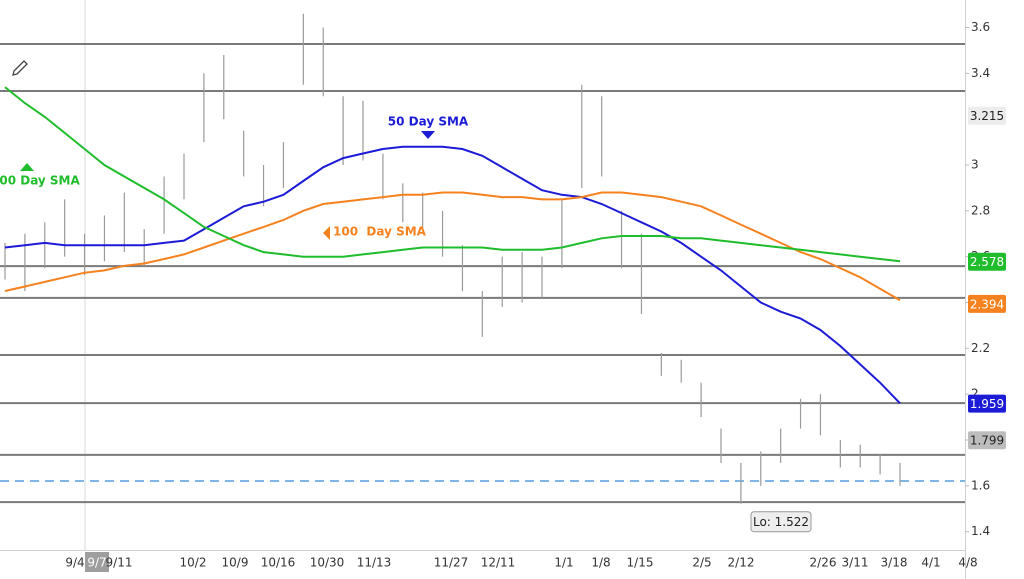 This screenshot has width=1024, height=579. I want to click on y-tick-label: 3, so click(975, 165).